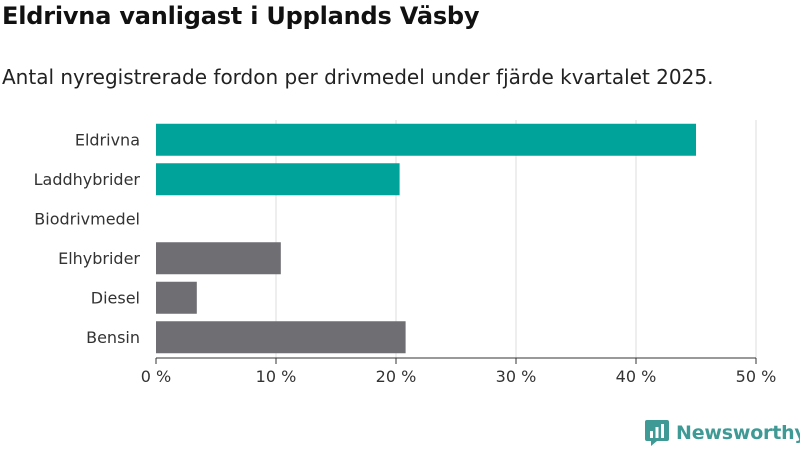 The image size is (800, 450). Describe the element at coordinates (107, 139) in the screenshot. I see `category-label: Eldrivna` at that location.